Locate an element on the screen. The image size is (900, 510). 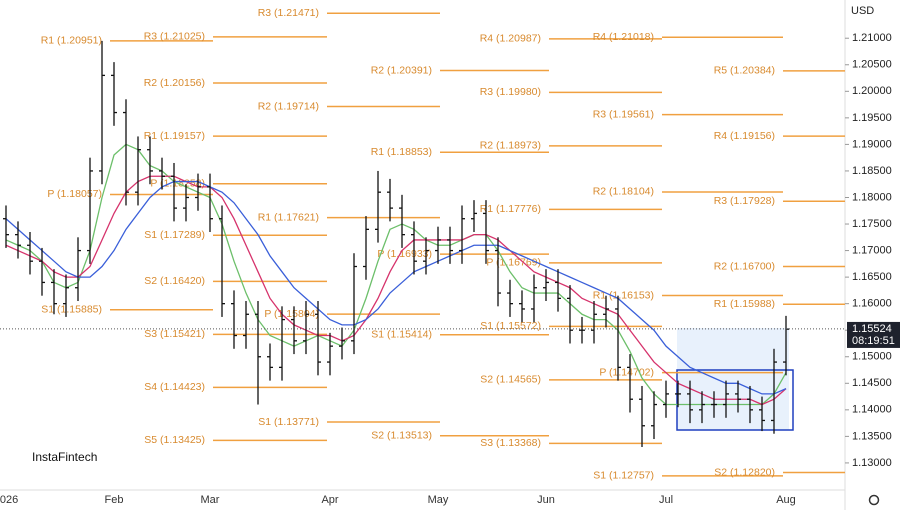
y-tick-label: 1.14000 is located at coordinates (872, 410).